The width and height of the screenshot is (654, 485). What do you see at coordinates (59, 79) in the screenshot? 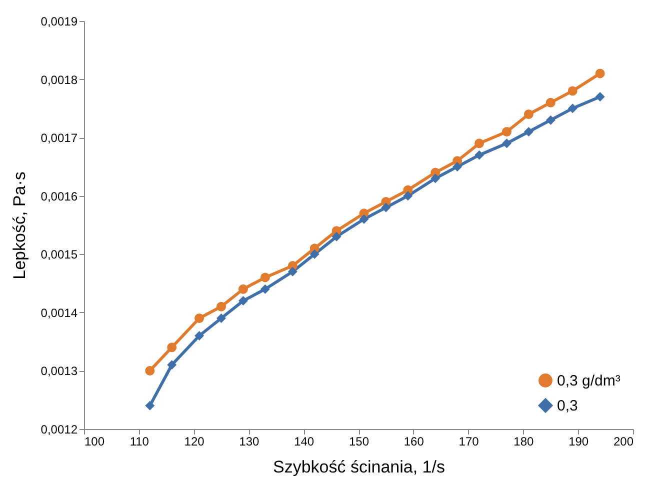
I see `y-tick-label: 0,0018` at bounding box center [59, 79].